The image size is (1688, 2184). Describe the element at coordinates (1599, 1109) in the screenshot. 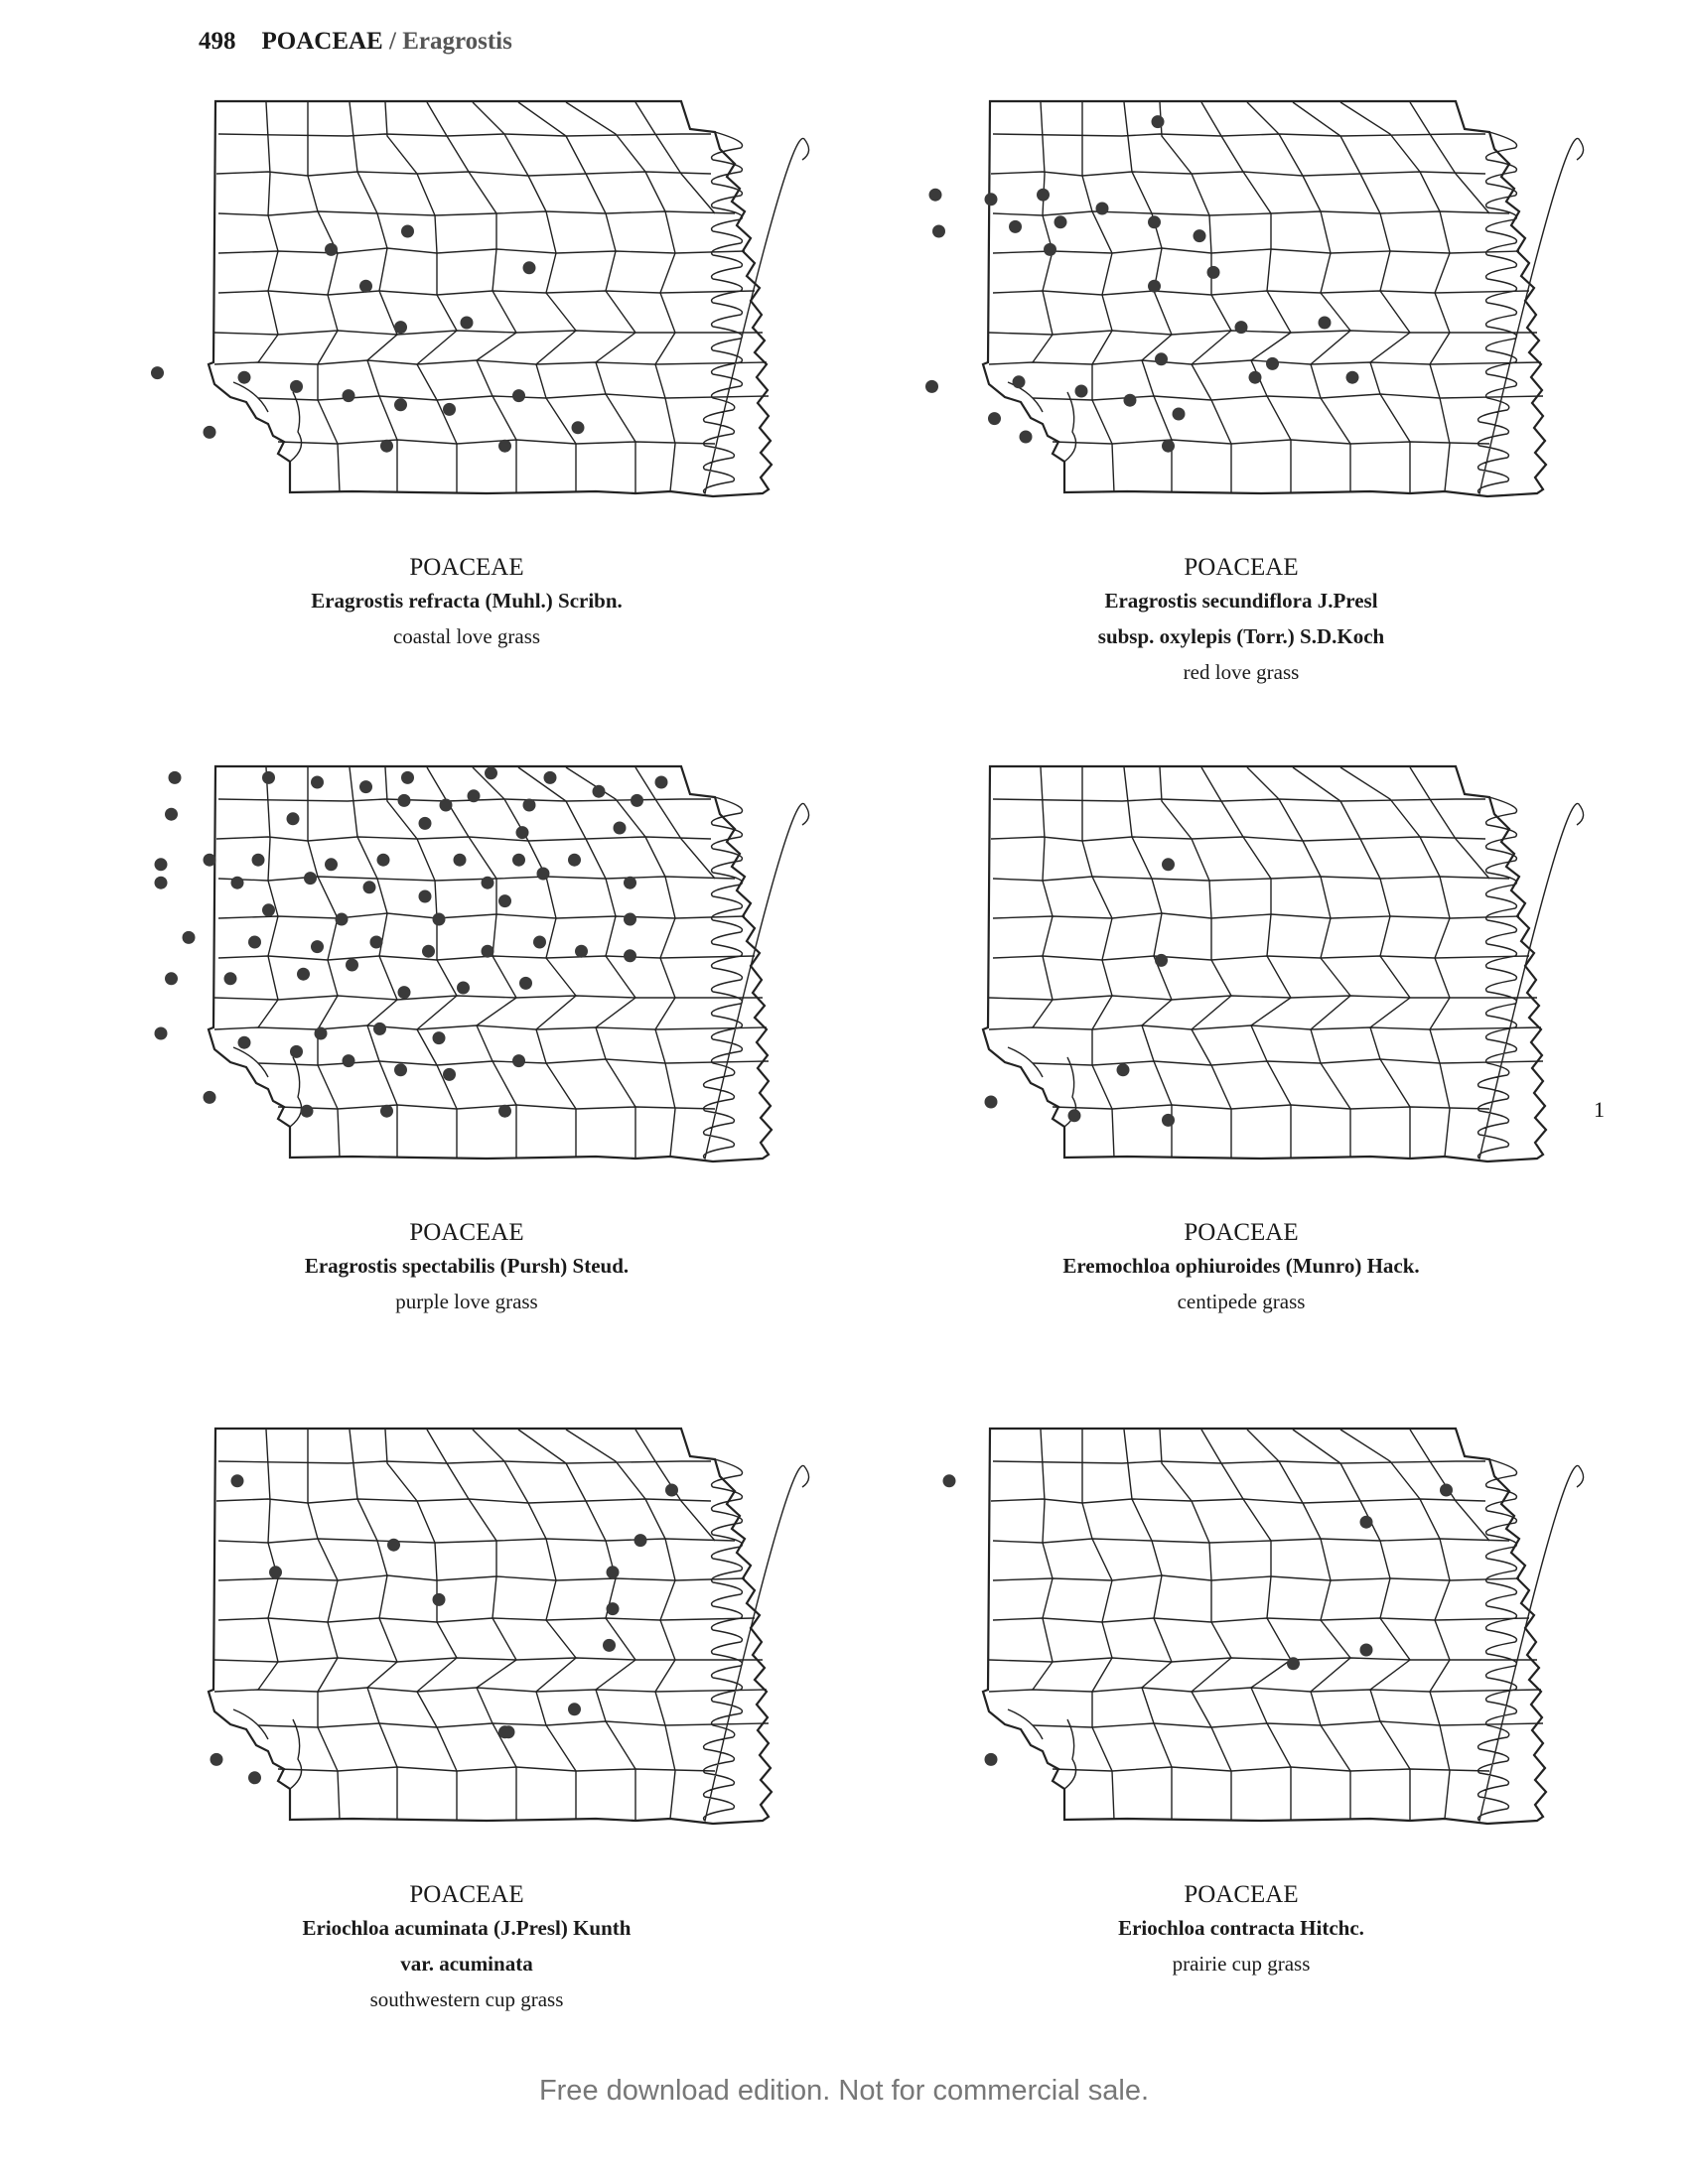

I see `map-annotation: 1` at that location.